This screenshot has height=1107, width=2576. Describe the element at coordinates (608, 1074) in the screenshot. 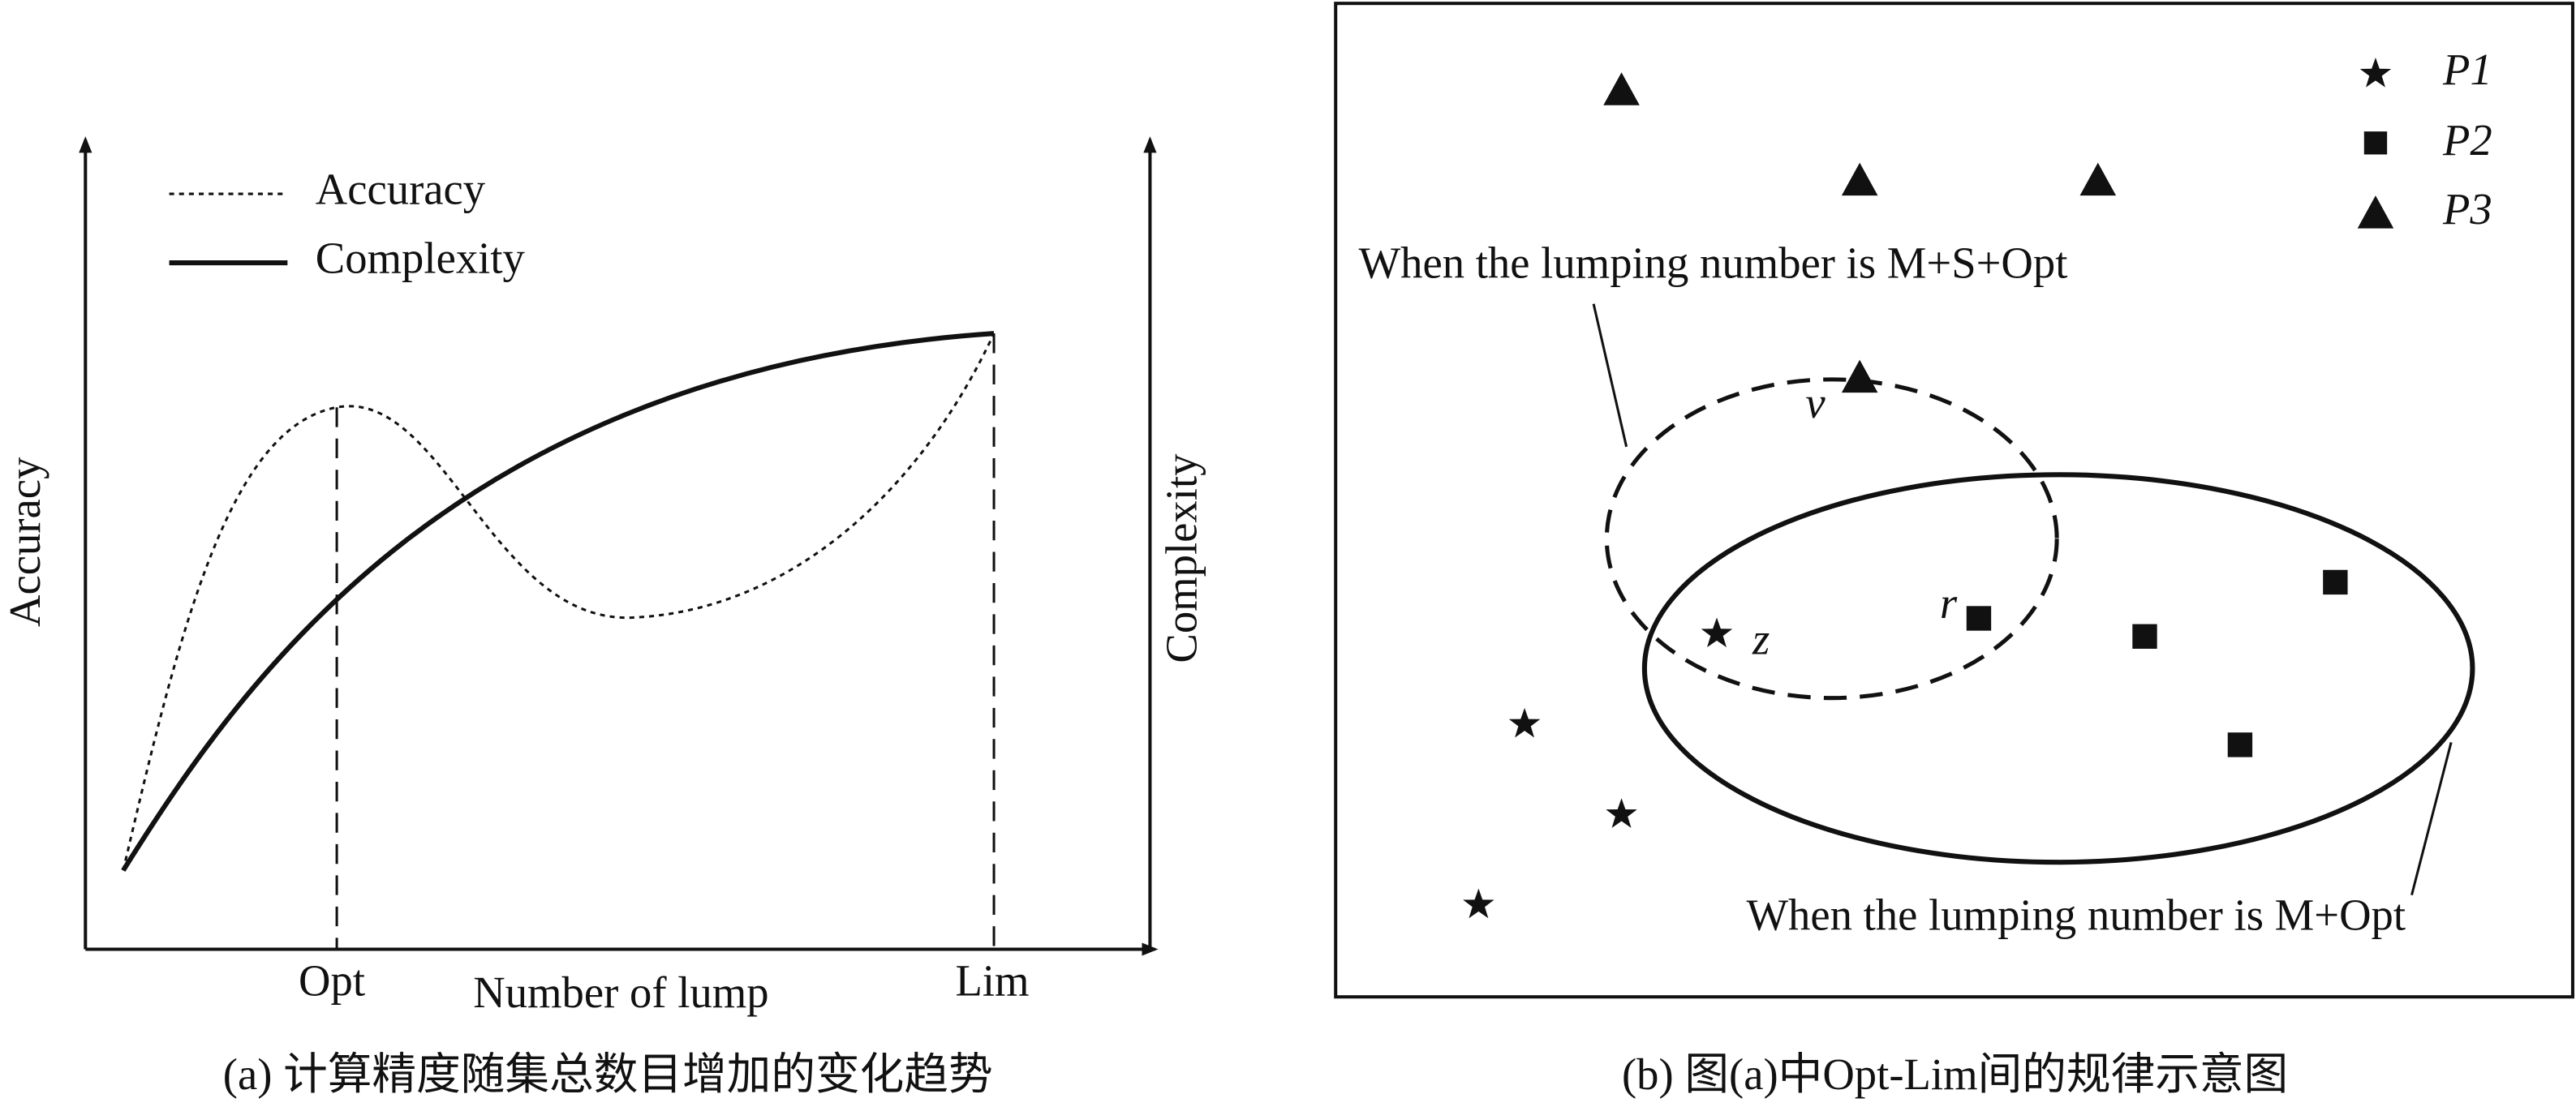

I see `caption: (a) 计算精度随集总数目增加的变化趋势` at that location.